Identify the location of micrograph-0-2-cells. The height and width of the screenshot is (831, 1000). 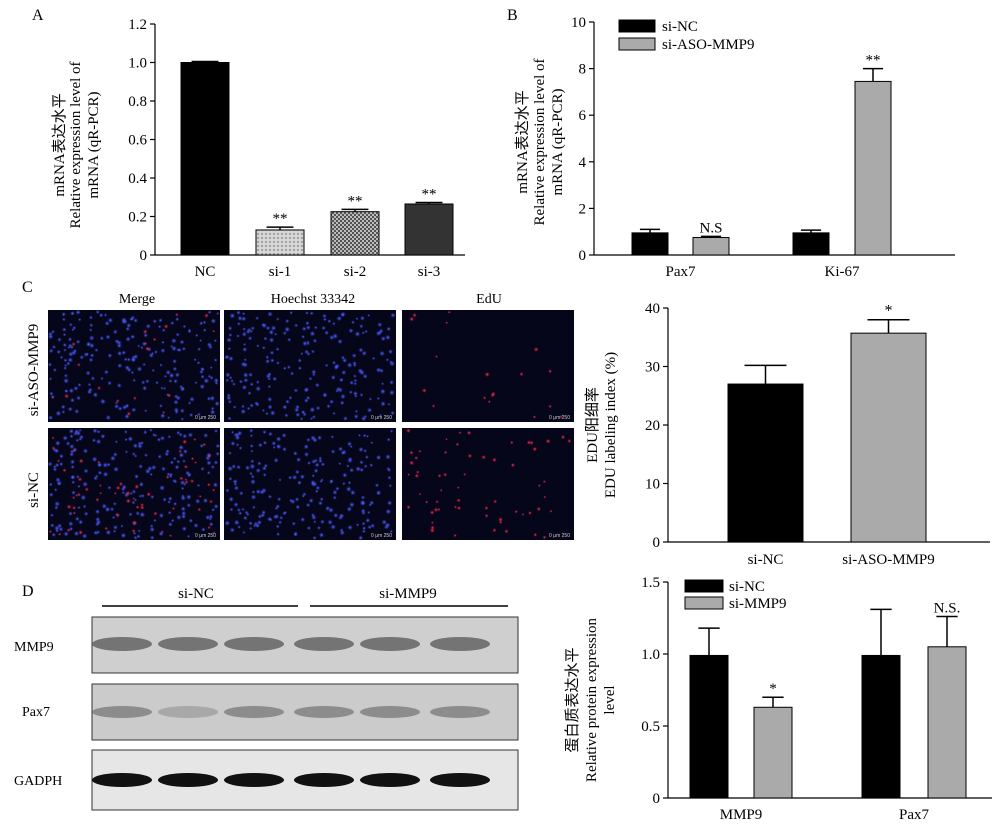
(486, 364).